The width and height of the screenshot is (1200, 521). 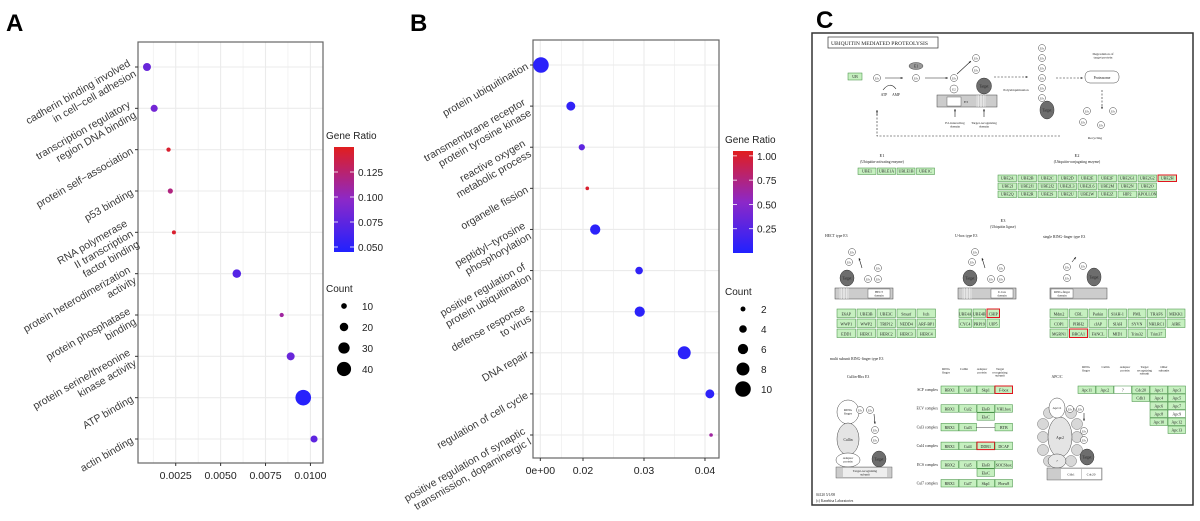 What do you see at coordinates (541, 471) in the screenshot?
I see `x-tick-label: 0e+00` at bounding box center [541, 471].